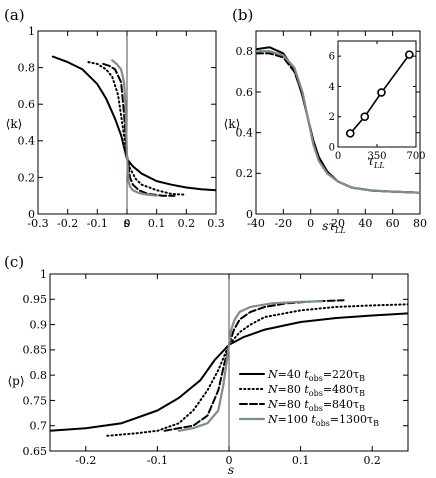 The width and height of the screenshot is (436, 478). What do you see at coordinates (27, 104) in the screenshot?
I see `chart0-ytick-label: 0.6` at bounding box center [27, 104].